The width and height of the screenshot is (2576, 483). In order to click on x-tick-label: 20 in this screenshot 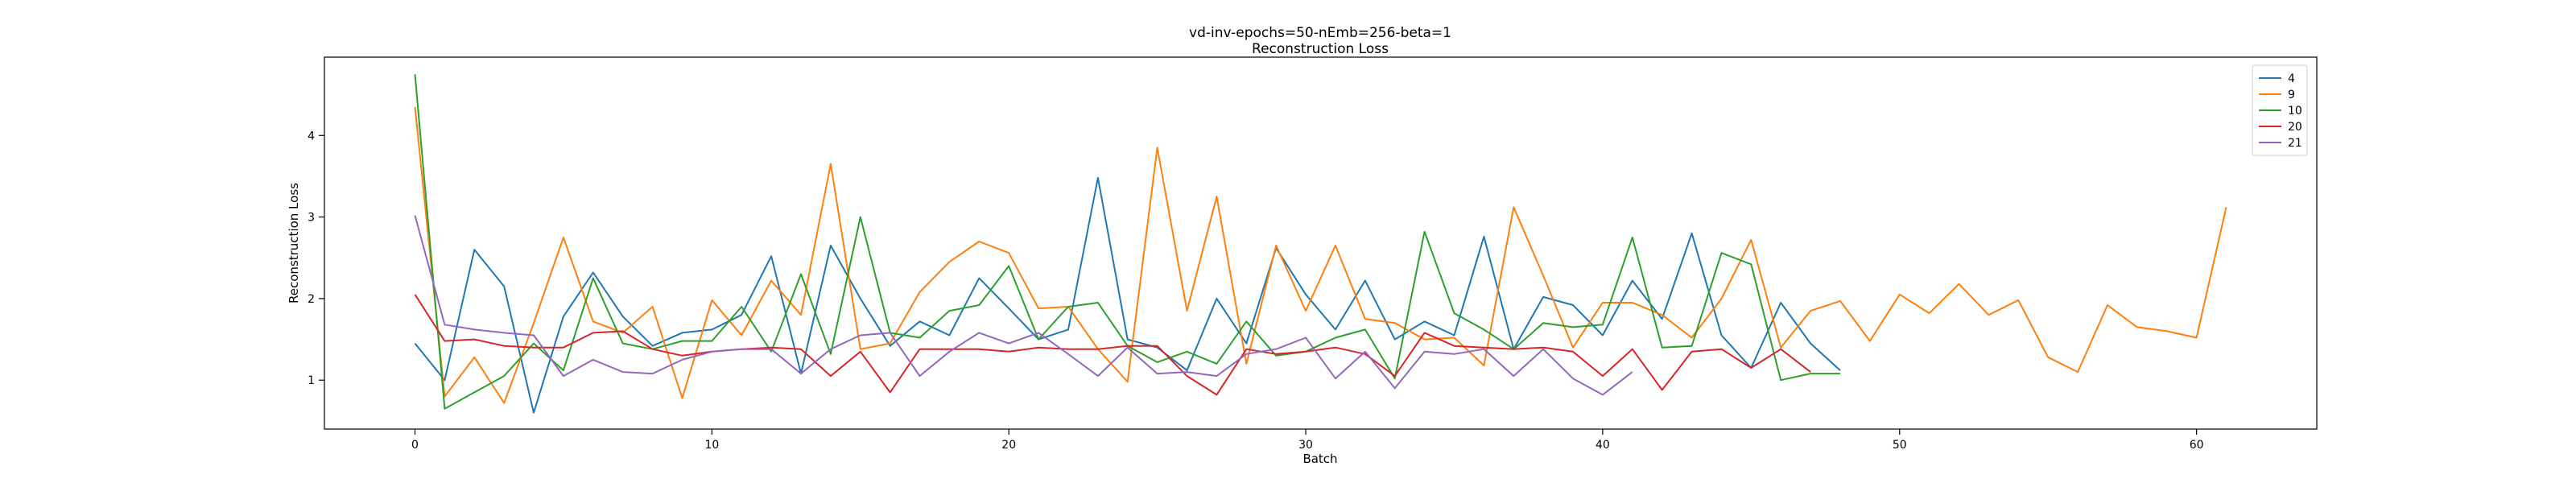, I will do `click(1008, 445)`.